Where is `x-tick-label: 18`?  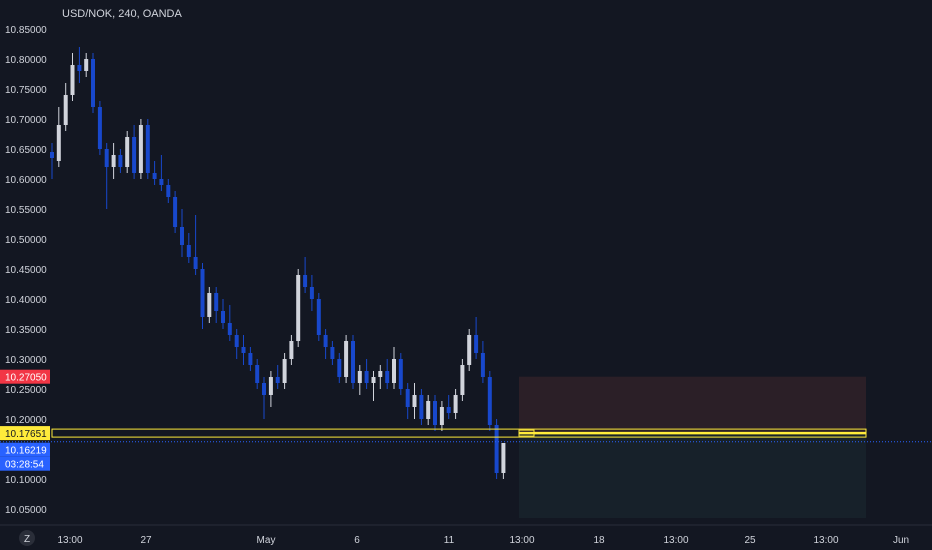 x-tick-label: 18 is located at coordinates (599, 540).